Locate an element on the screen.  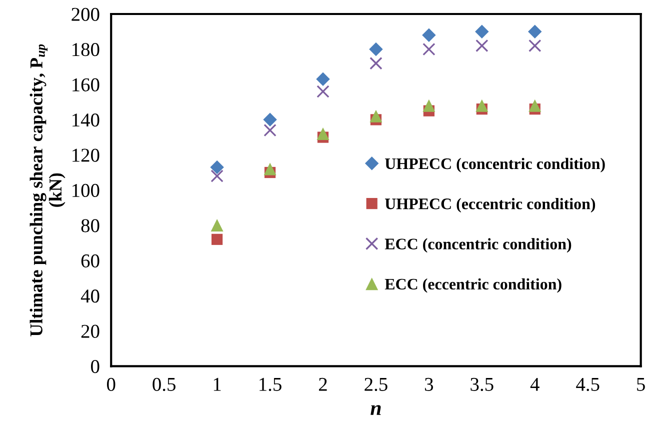
legend-label: UHPECC (concentric condition) is located at coordinates (495, 165).